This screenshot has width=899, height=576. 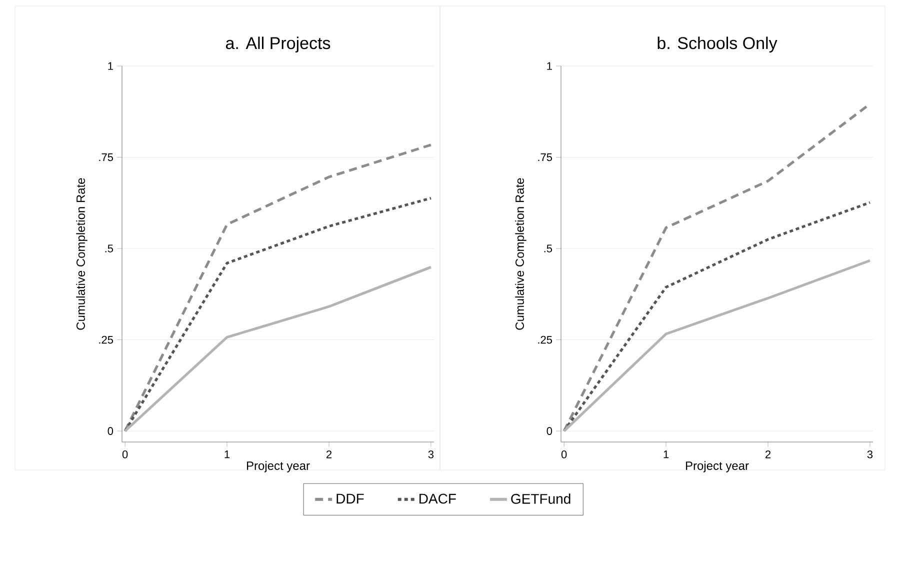 I want to click on legend-label: DACF, so click(x=438, y=499).